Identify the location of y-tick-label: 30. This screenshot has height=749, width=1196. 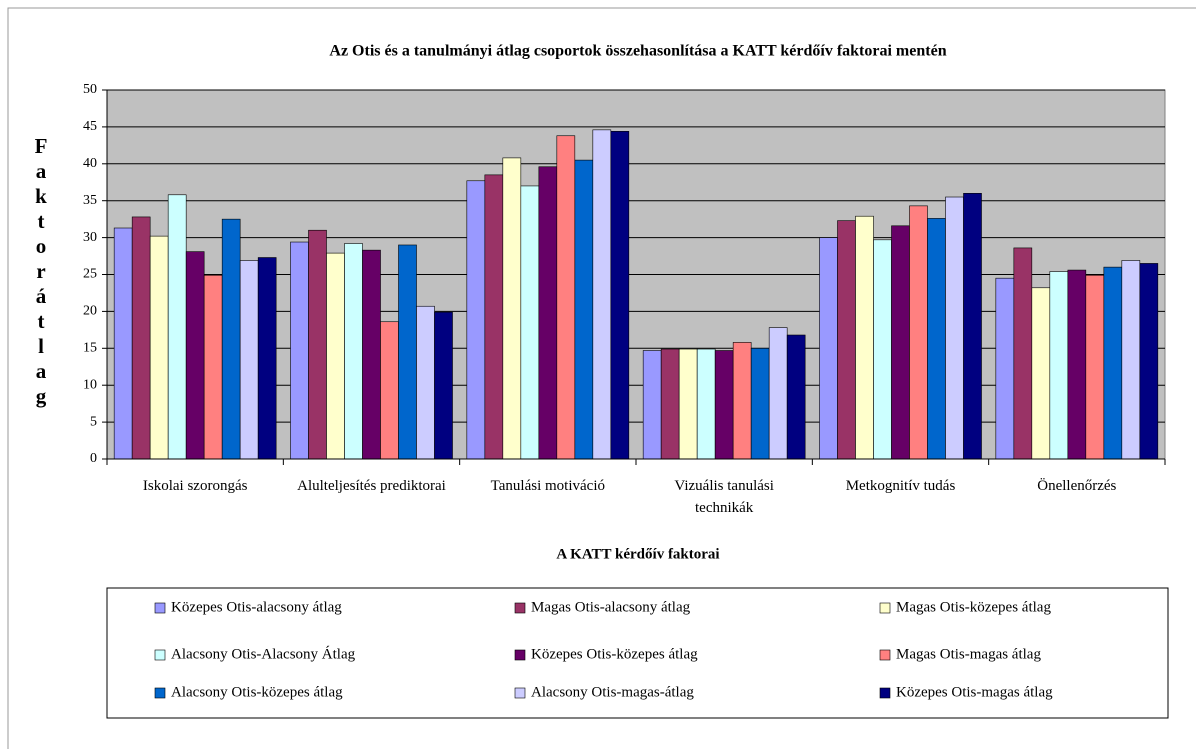
(90, 237).